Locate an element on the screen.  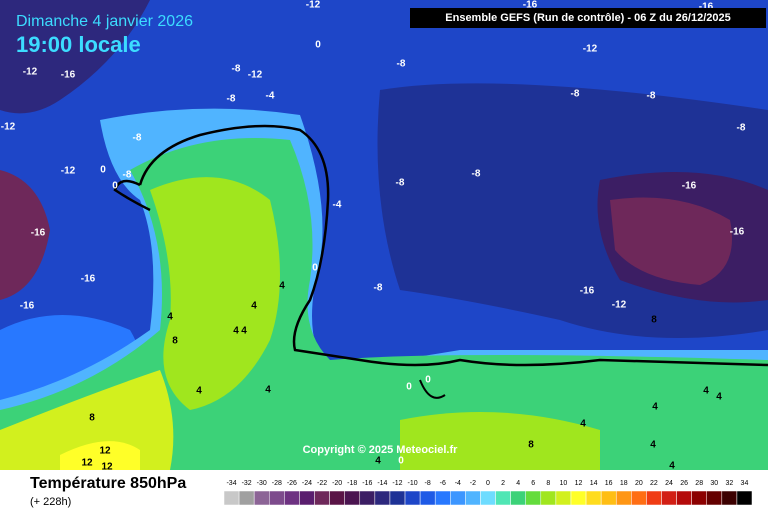
scale-label: 30 is located at coordinates (714, 483).